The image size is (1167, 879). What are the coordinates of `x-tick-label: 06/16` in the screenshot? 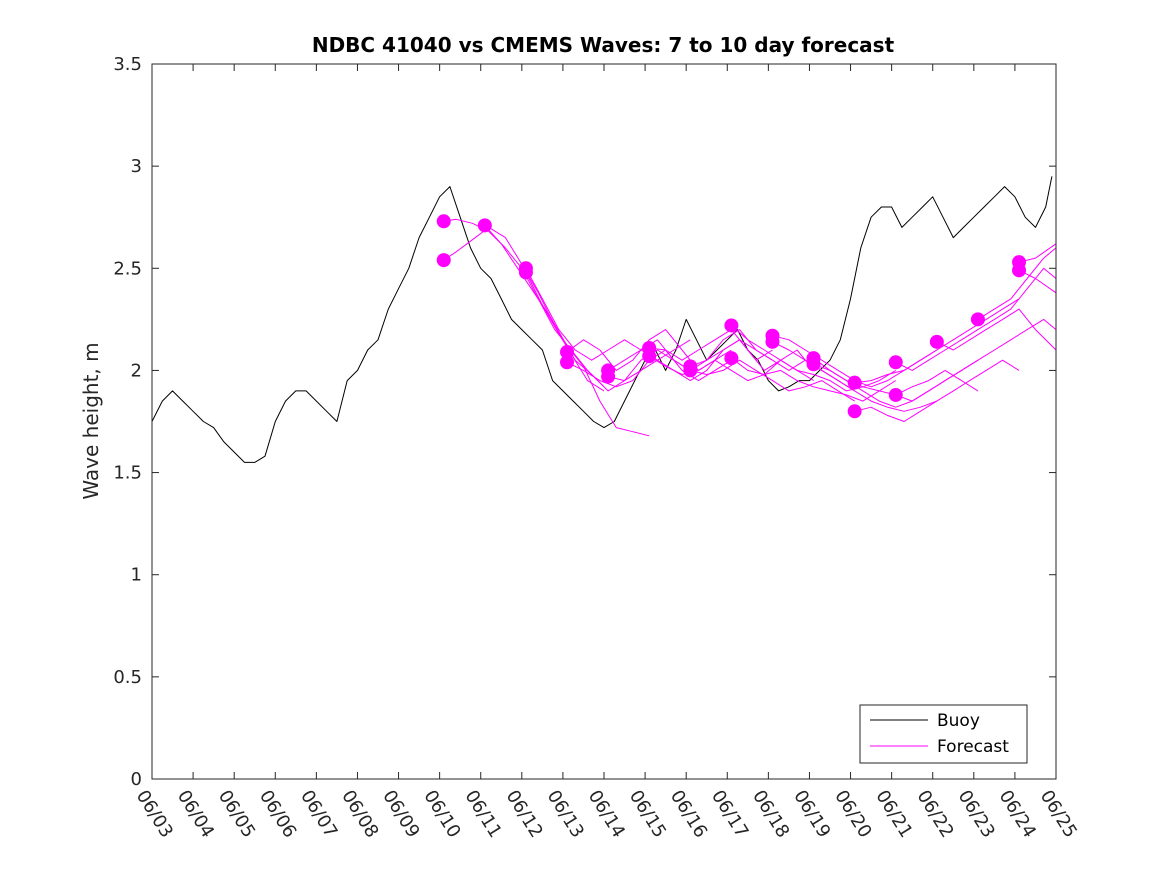 It's located at (688, 814).